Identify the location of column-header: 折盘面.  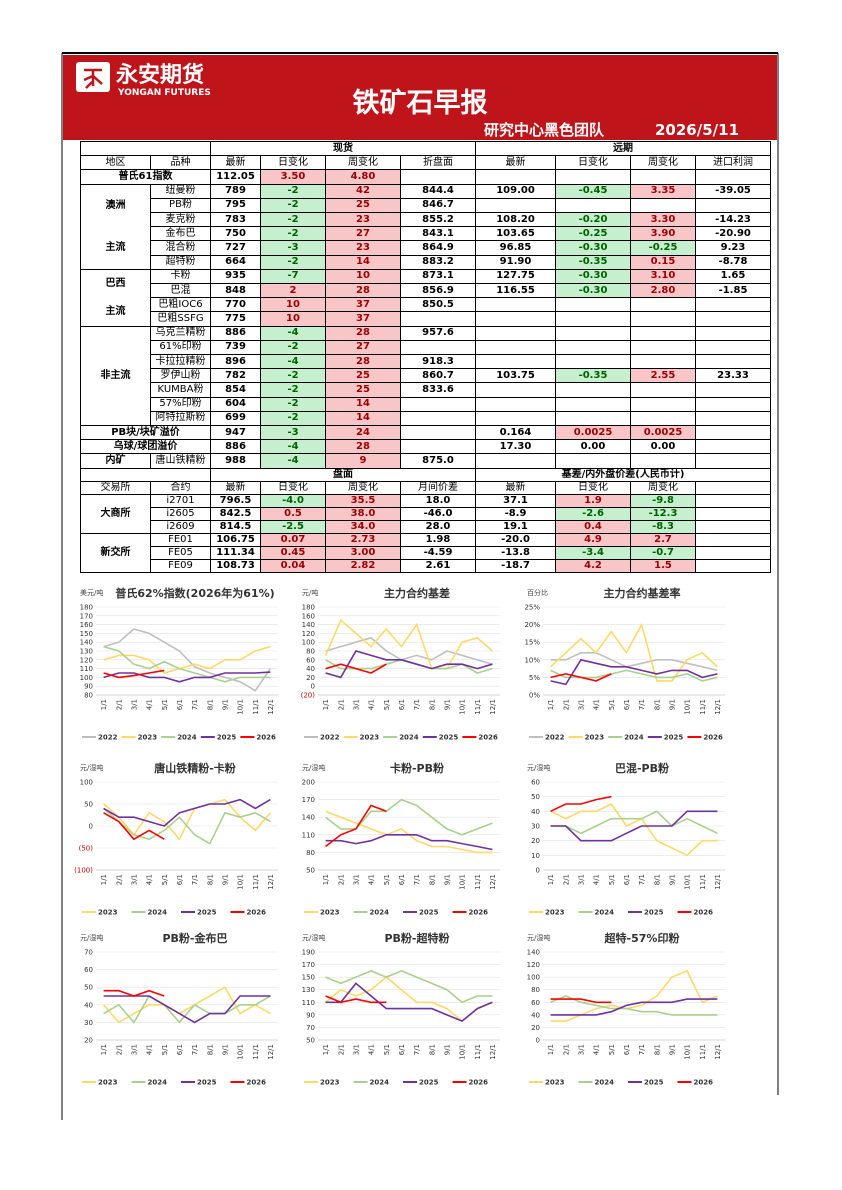
(438, 163).